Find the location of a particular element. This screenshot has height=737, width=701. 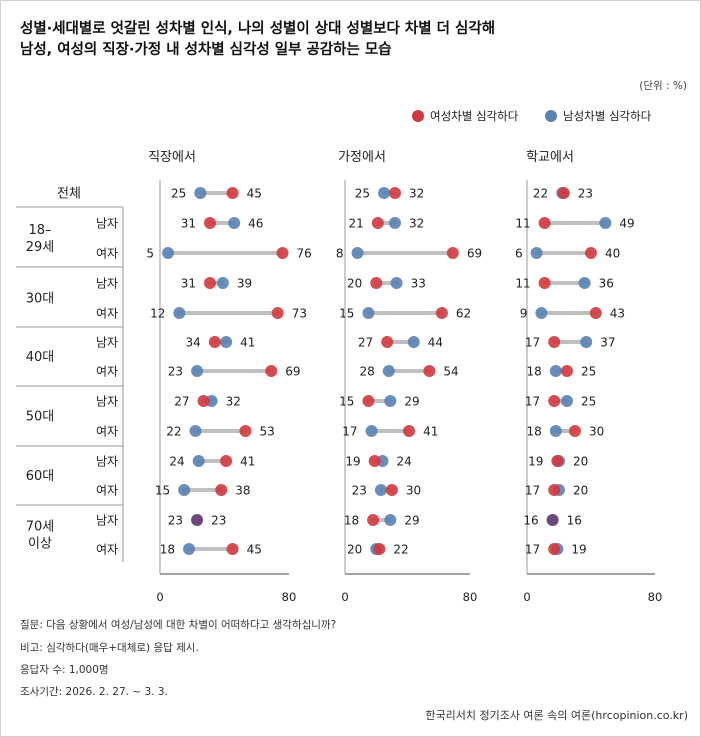

value-label-male: 33 is located at coordinates (418, 284).